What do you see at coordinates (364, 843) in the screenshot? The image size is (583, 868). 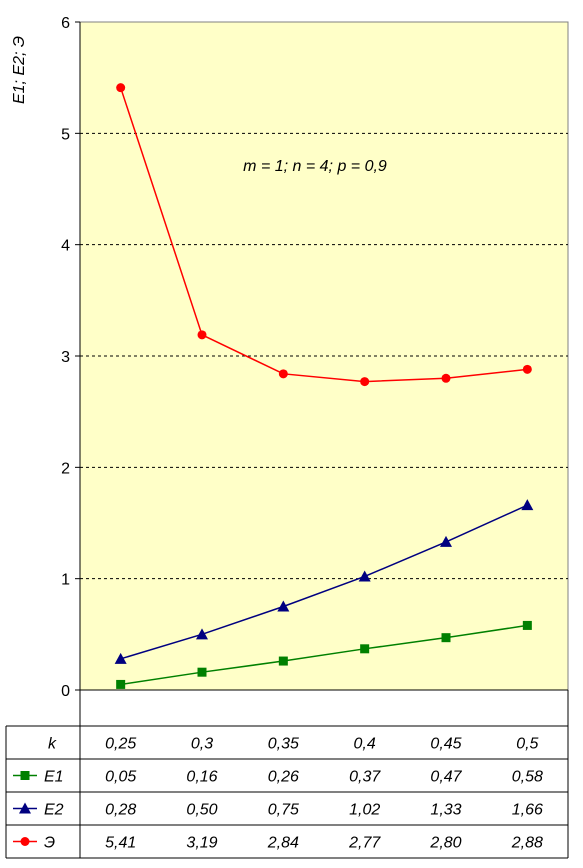 I see `data-label: 2,77` at bounding box center [364, 843].